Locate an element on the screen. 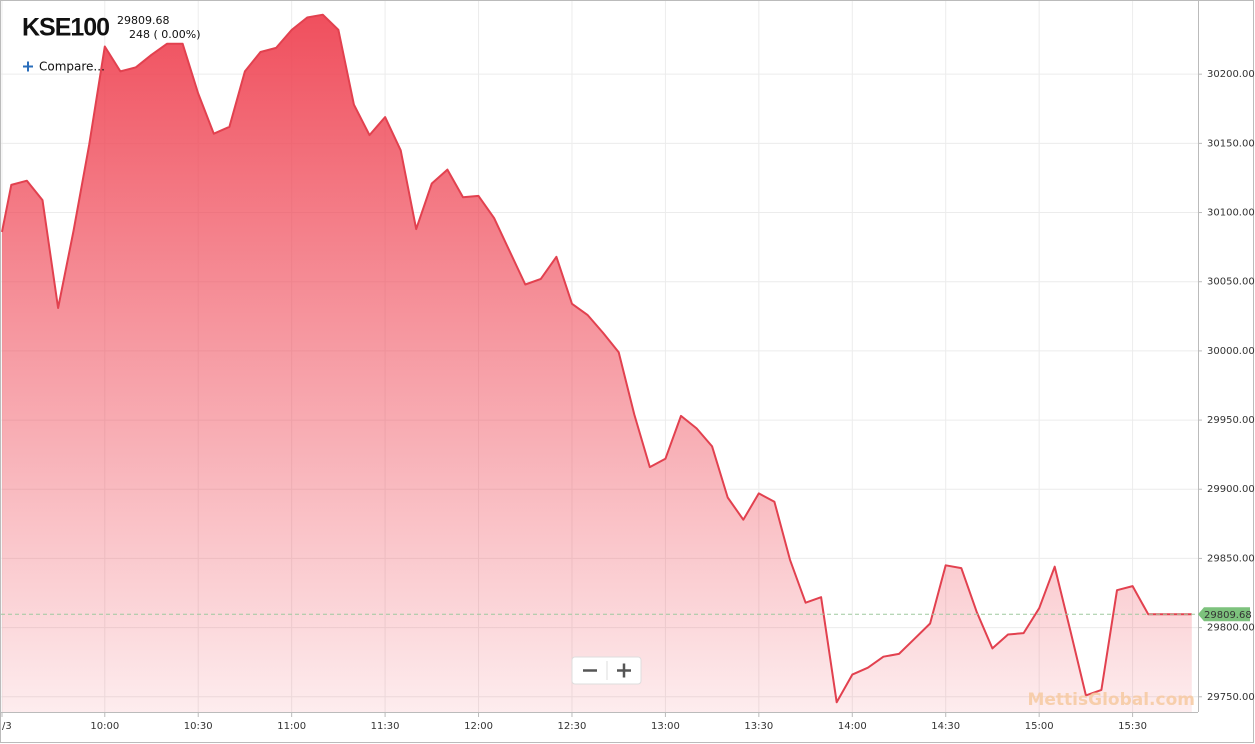 The image size is (1255, 744). price: 29809.68 is located at coordinates (143, 20).